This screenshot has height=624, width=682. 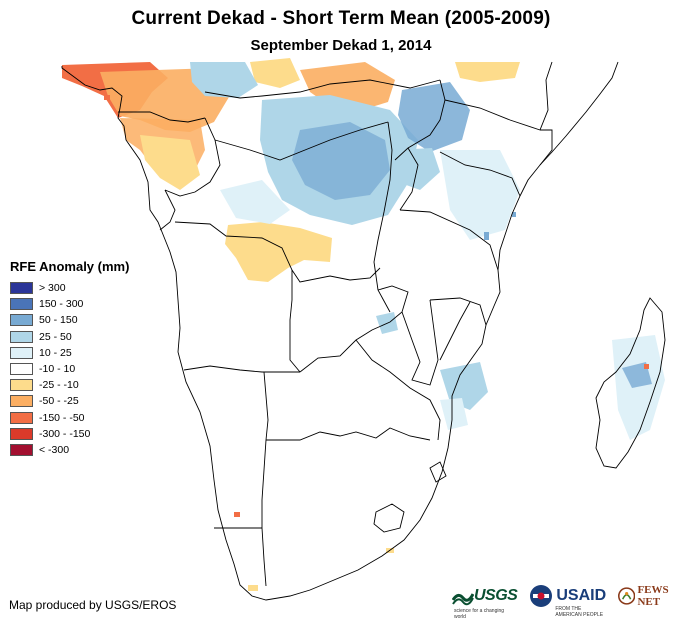 What do you see at coordinates (449, 240) in the screenshot?
I see `border-tanzania` at bounding box center [449, 240].